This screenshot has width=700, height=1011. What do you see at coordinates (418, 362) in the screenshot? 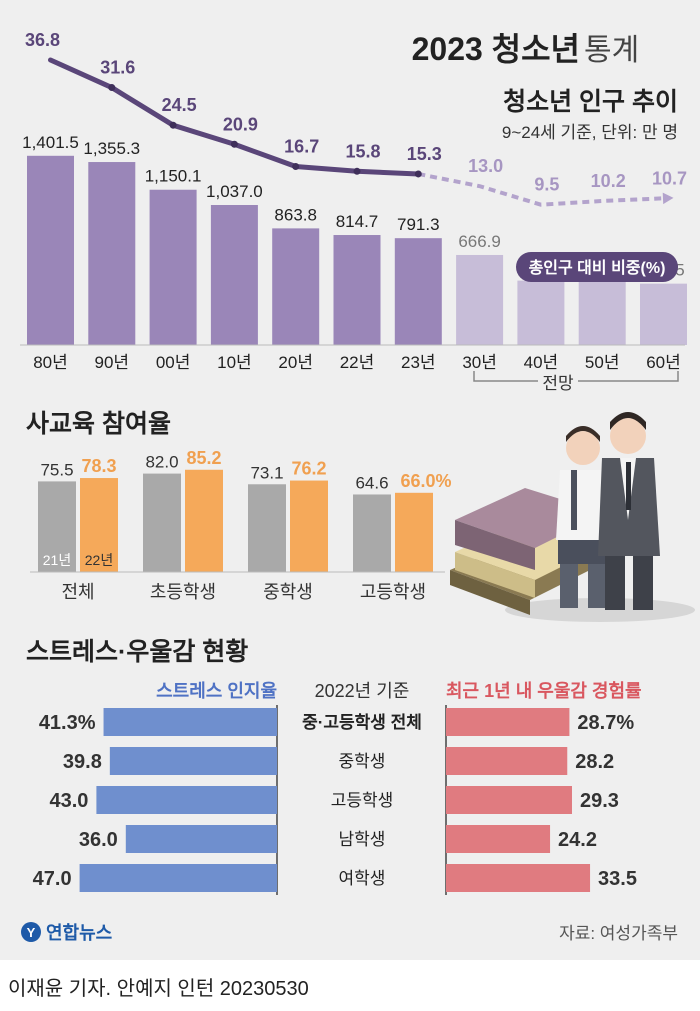
I see `population-x-tick: 23년` at bounding box center [418, 362].